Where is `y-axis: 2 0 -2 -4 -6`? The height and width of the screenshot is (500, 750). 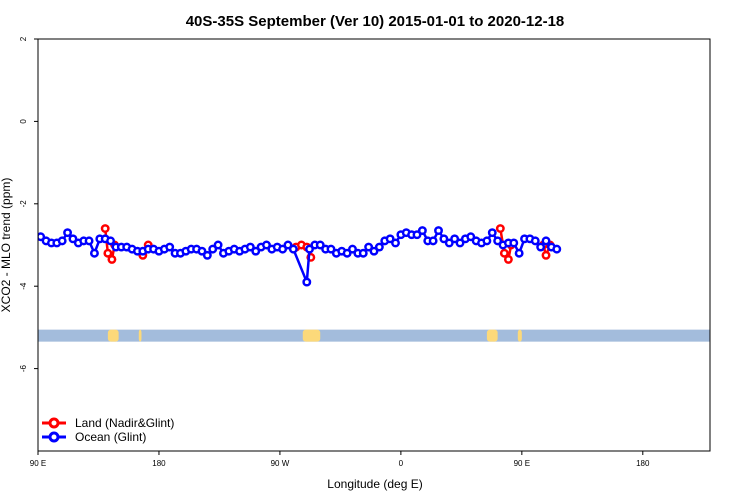
y-axis: 2 0 -2 -4 -6 is located at coordinates (28, 204).